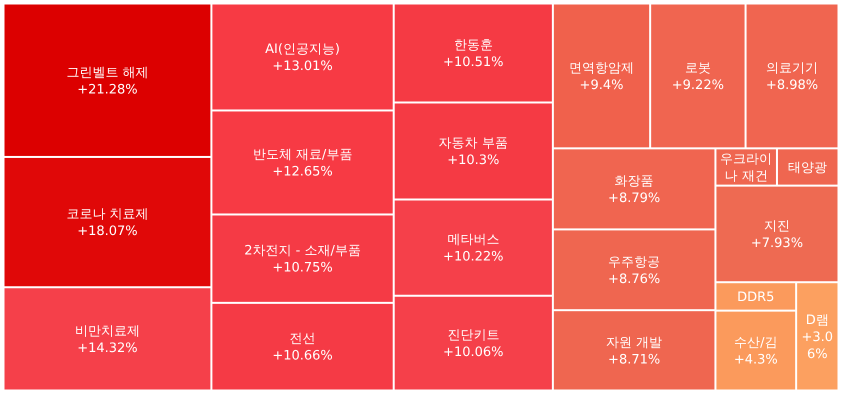  Describe the element at coordinates (302, 251) in the screenshot. I see `category-label: 2차전지 - 소재/부품` at that location.